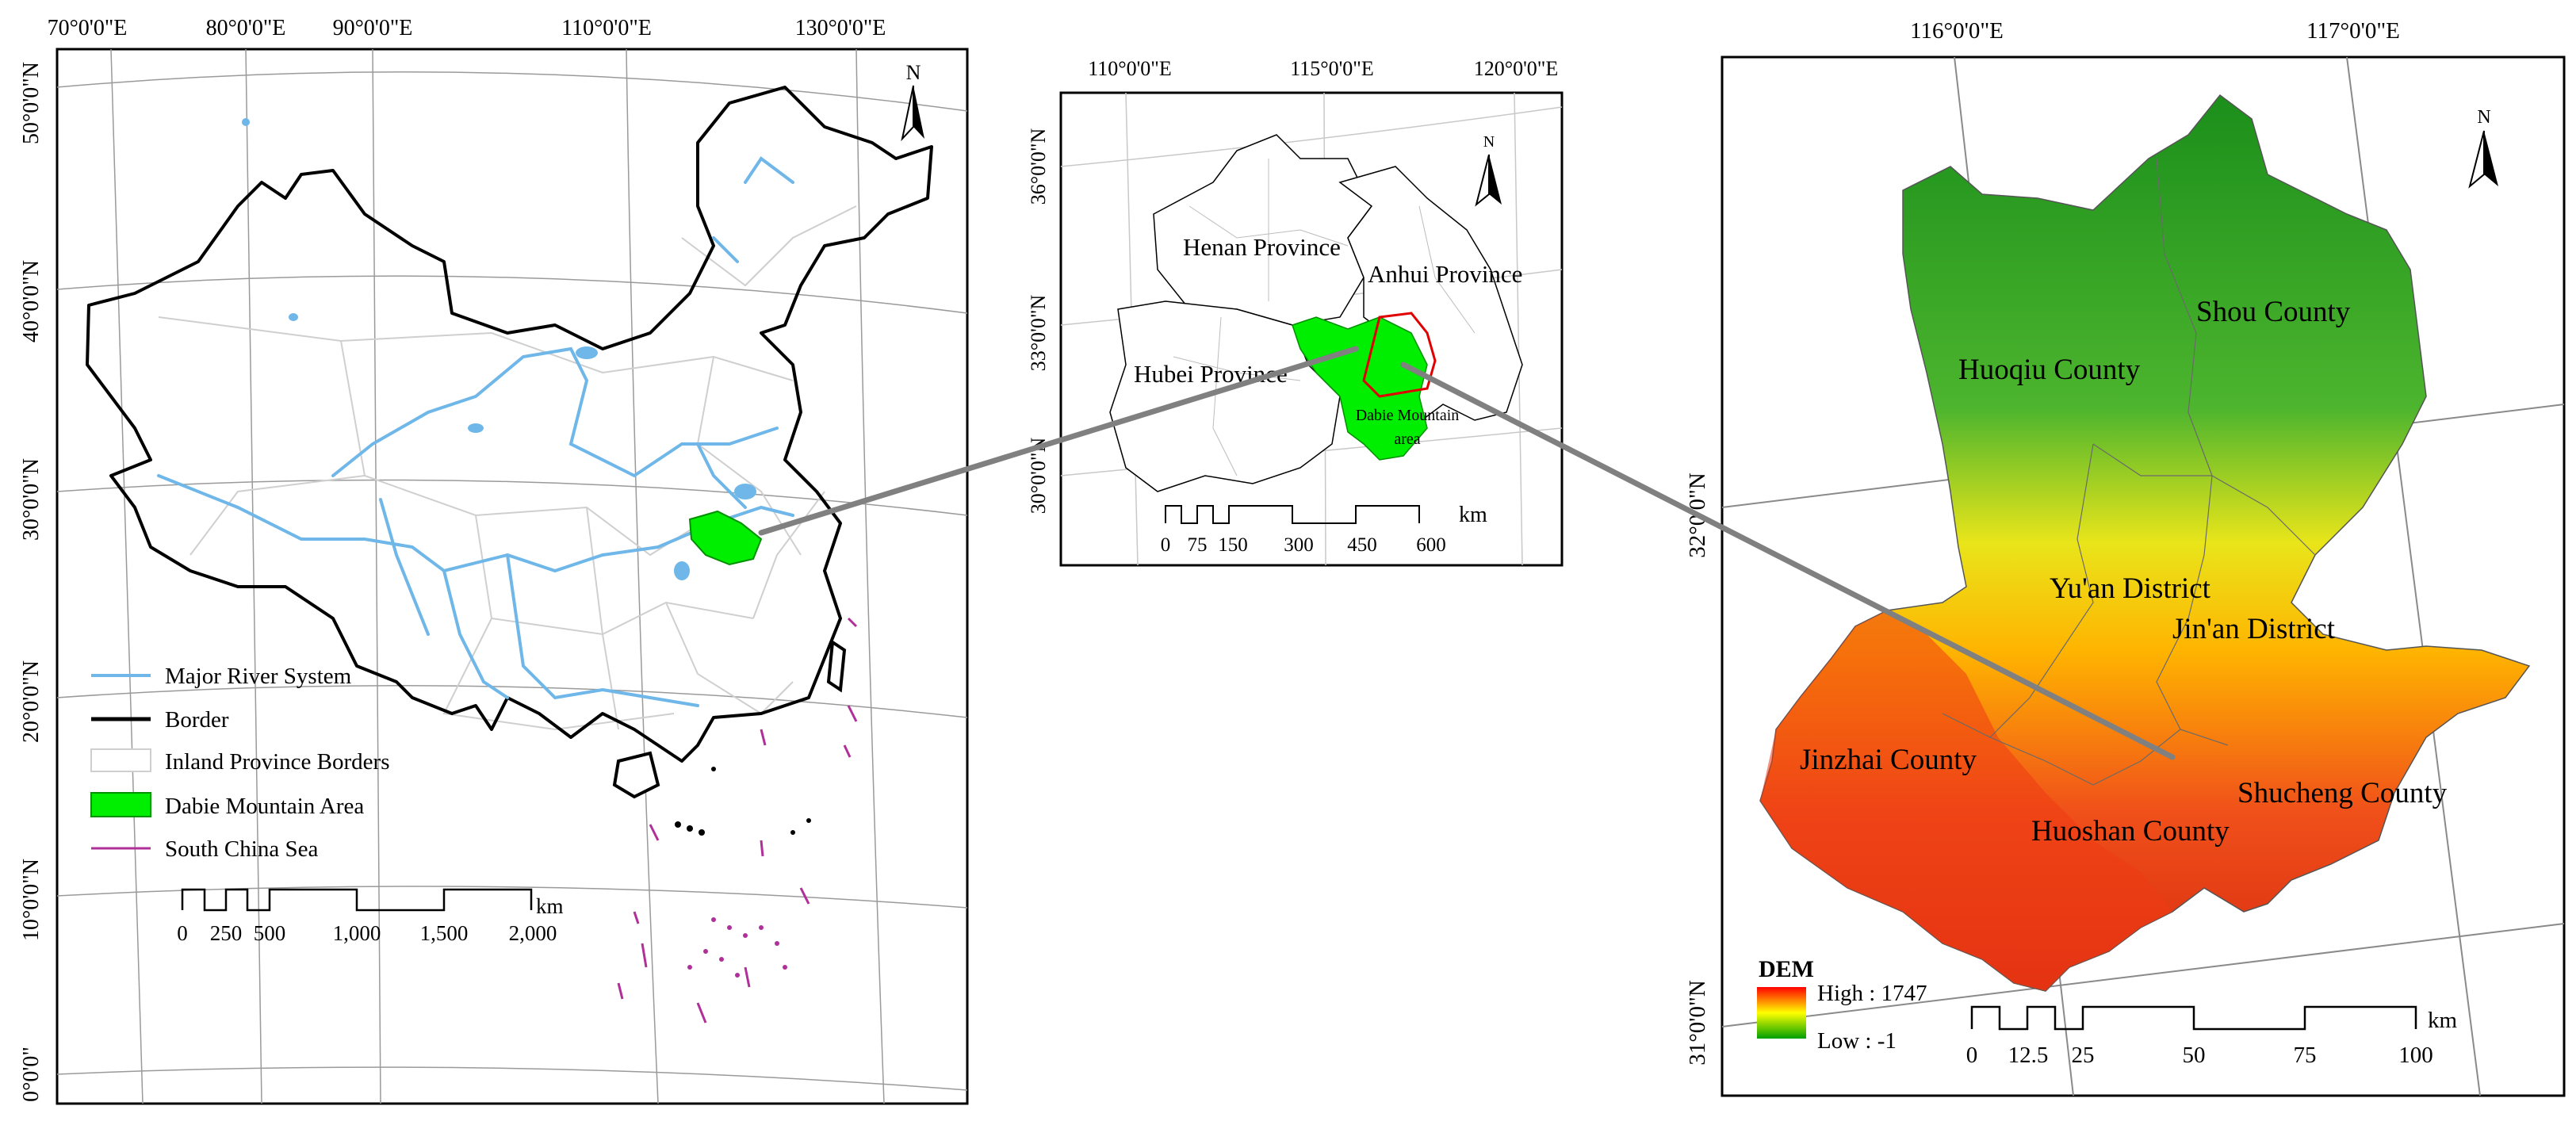 This screenshot has height=1125, width=2576. What do you see at coordinates (1857, 1041) in the screenshot?
I see `dem-low-label: Low : -1` at bounding box center [1857, 1041].